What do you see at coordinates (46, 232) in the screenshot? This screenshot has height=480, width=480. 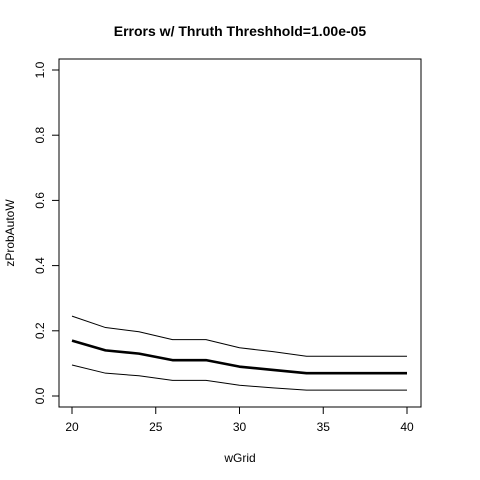 I see `y-axis: 0.0 0.2 0.4 0.6 0.8 1.0` at bounding box center [46, 232].